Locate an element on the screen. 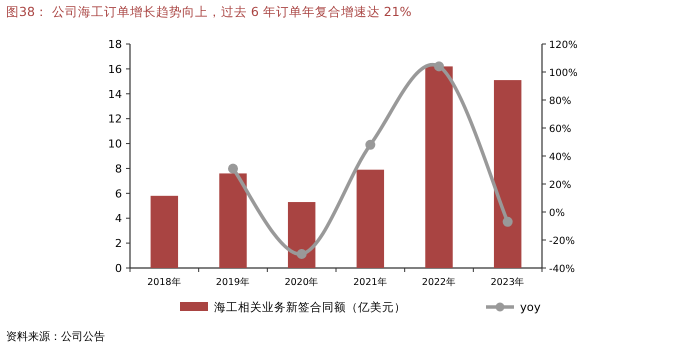  y-tick-label: 18 is located at coordinates (115, 44).